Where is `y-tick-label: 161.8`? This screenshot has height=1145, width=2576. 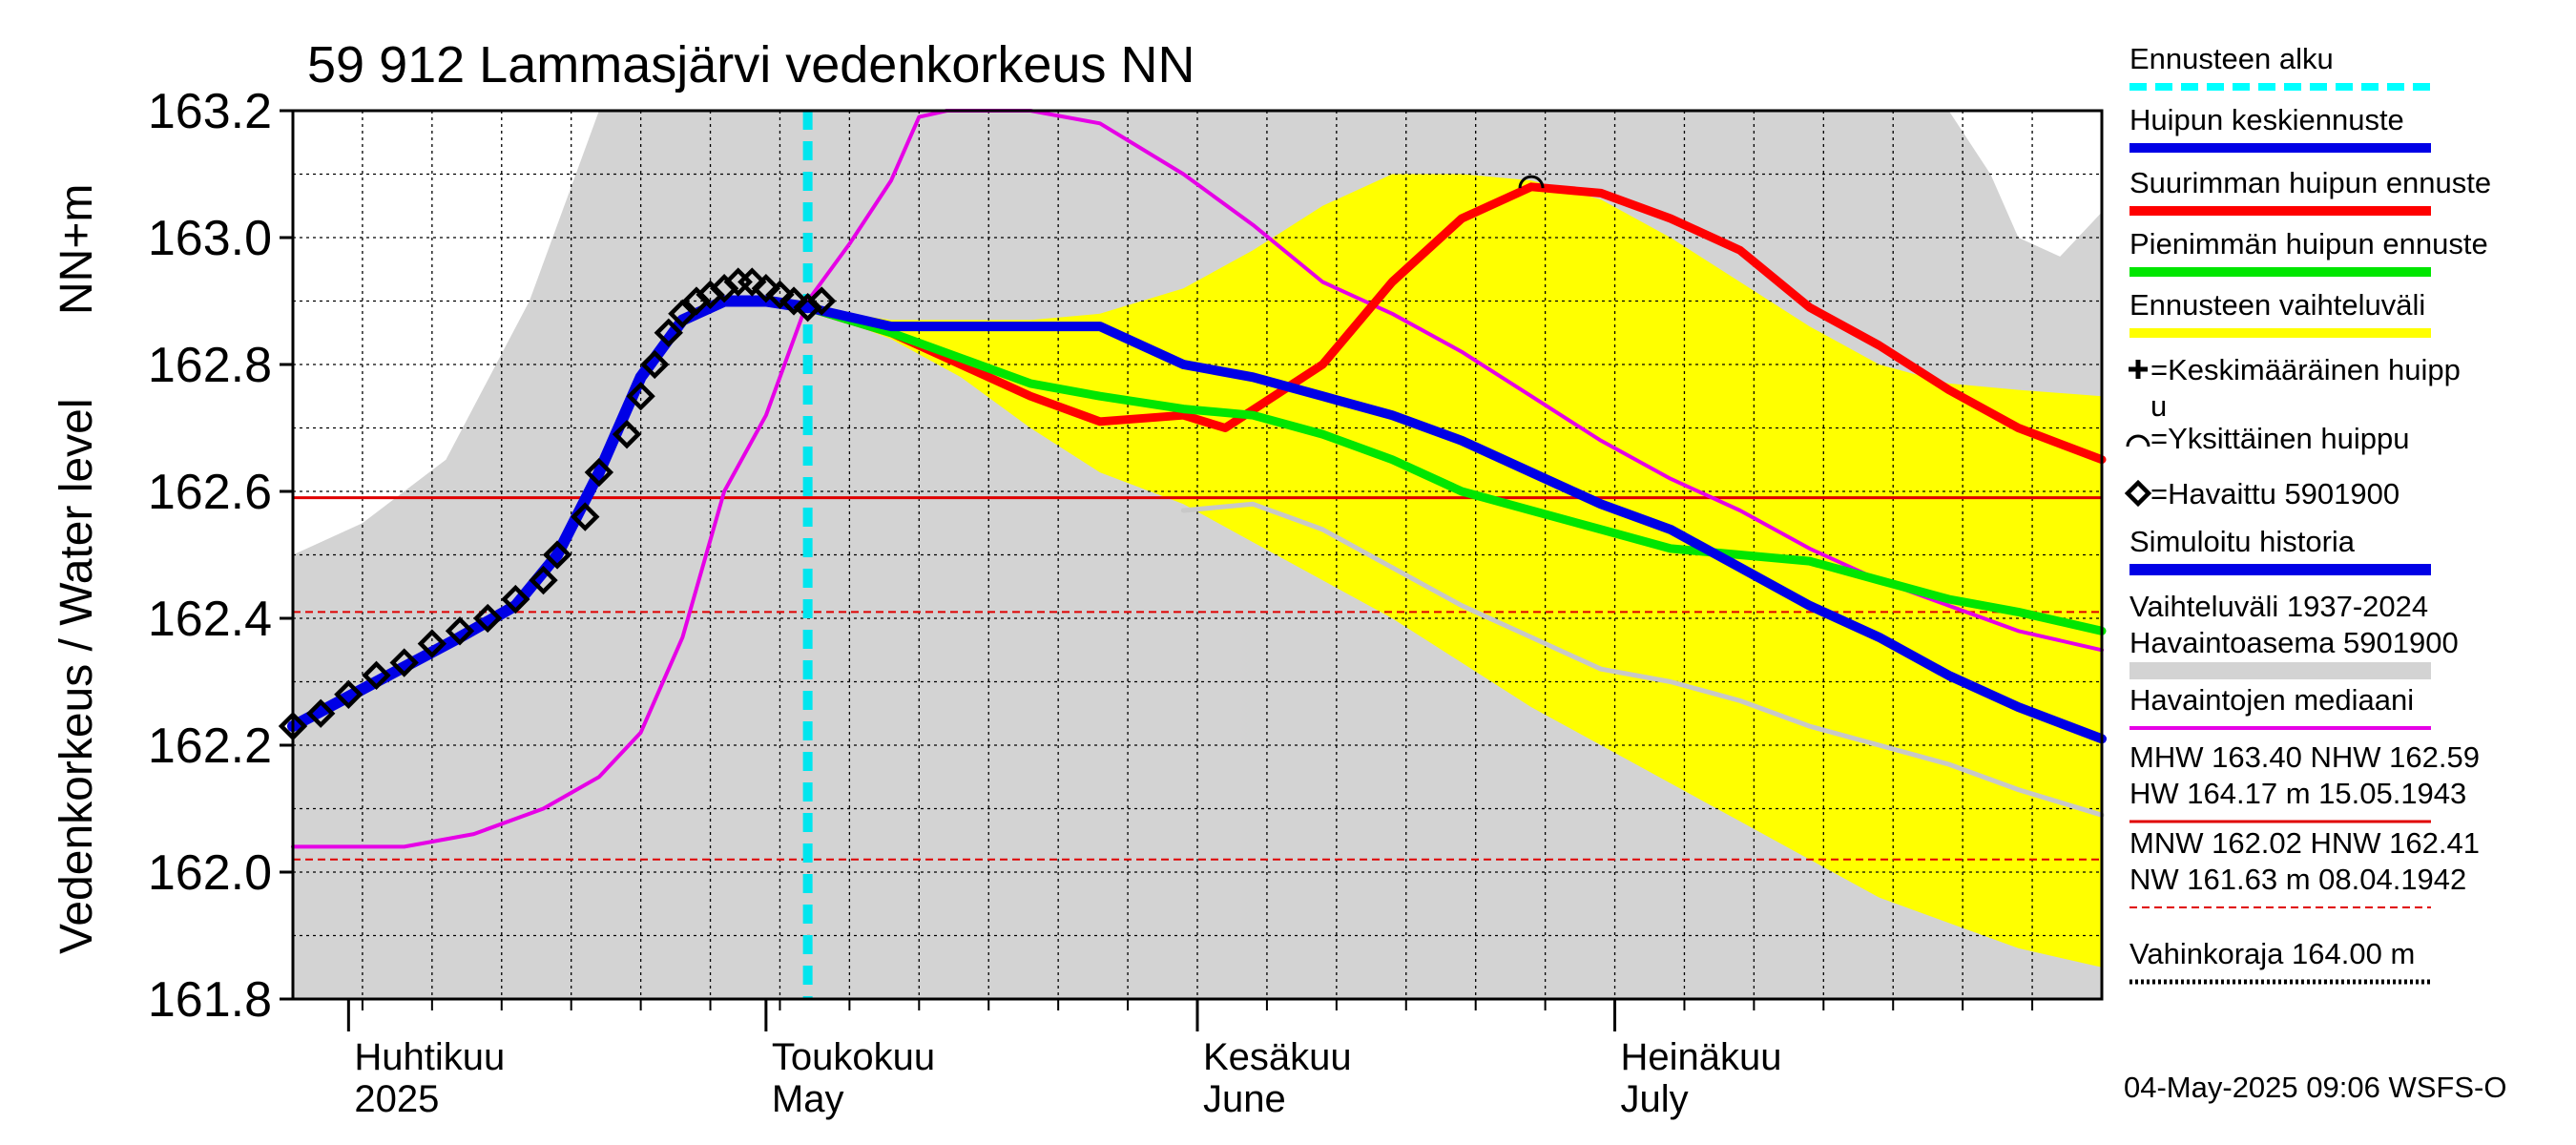 y-tick-label: 161.8 is located at coordinates (210, 1000).